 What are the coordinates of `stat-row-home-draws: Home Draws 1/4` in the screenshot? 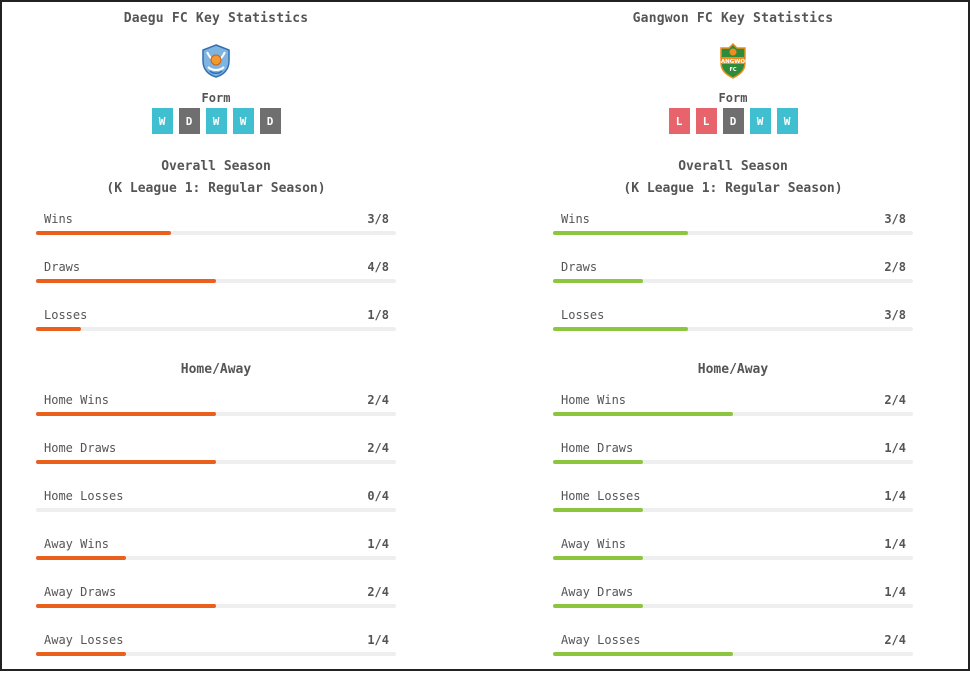 It's located at (733, 461).